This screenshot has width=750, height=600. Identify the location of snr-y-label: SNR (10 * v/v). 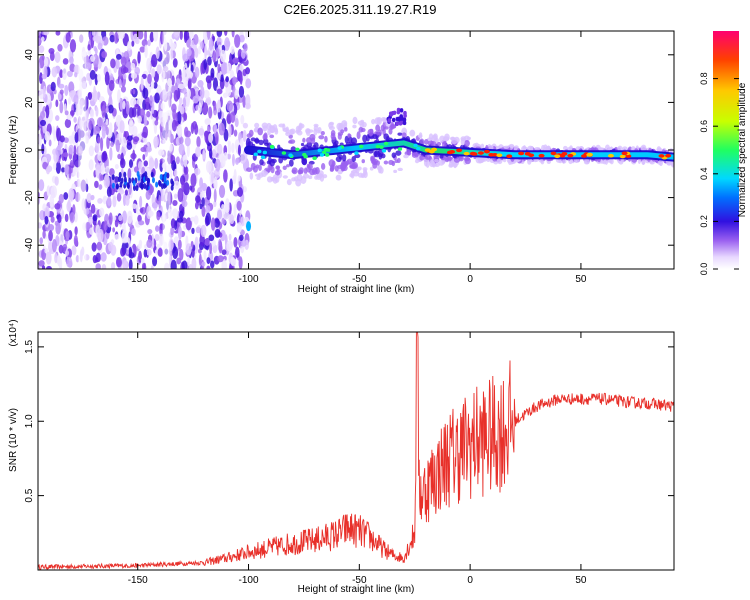
(13, 440).